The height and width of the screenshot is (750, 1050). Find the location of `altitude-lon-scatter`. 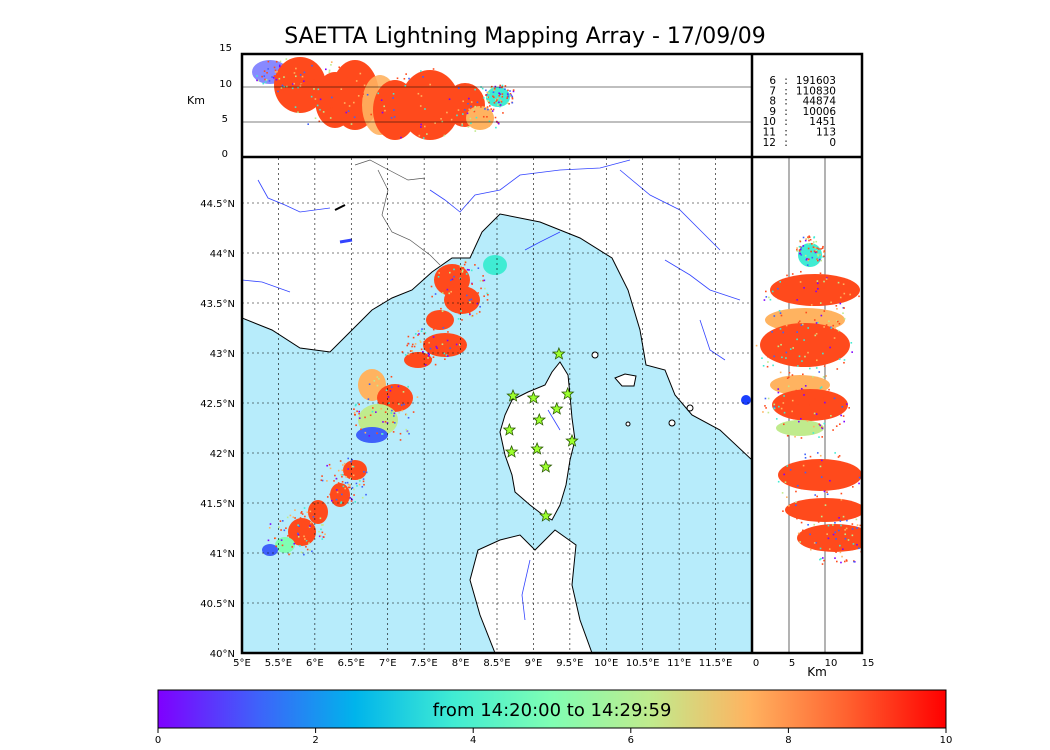

altitude-lon-scatter is located at coordinates (385, 98).